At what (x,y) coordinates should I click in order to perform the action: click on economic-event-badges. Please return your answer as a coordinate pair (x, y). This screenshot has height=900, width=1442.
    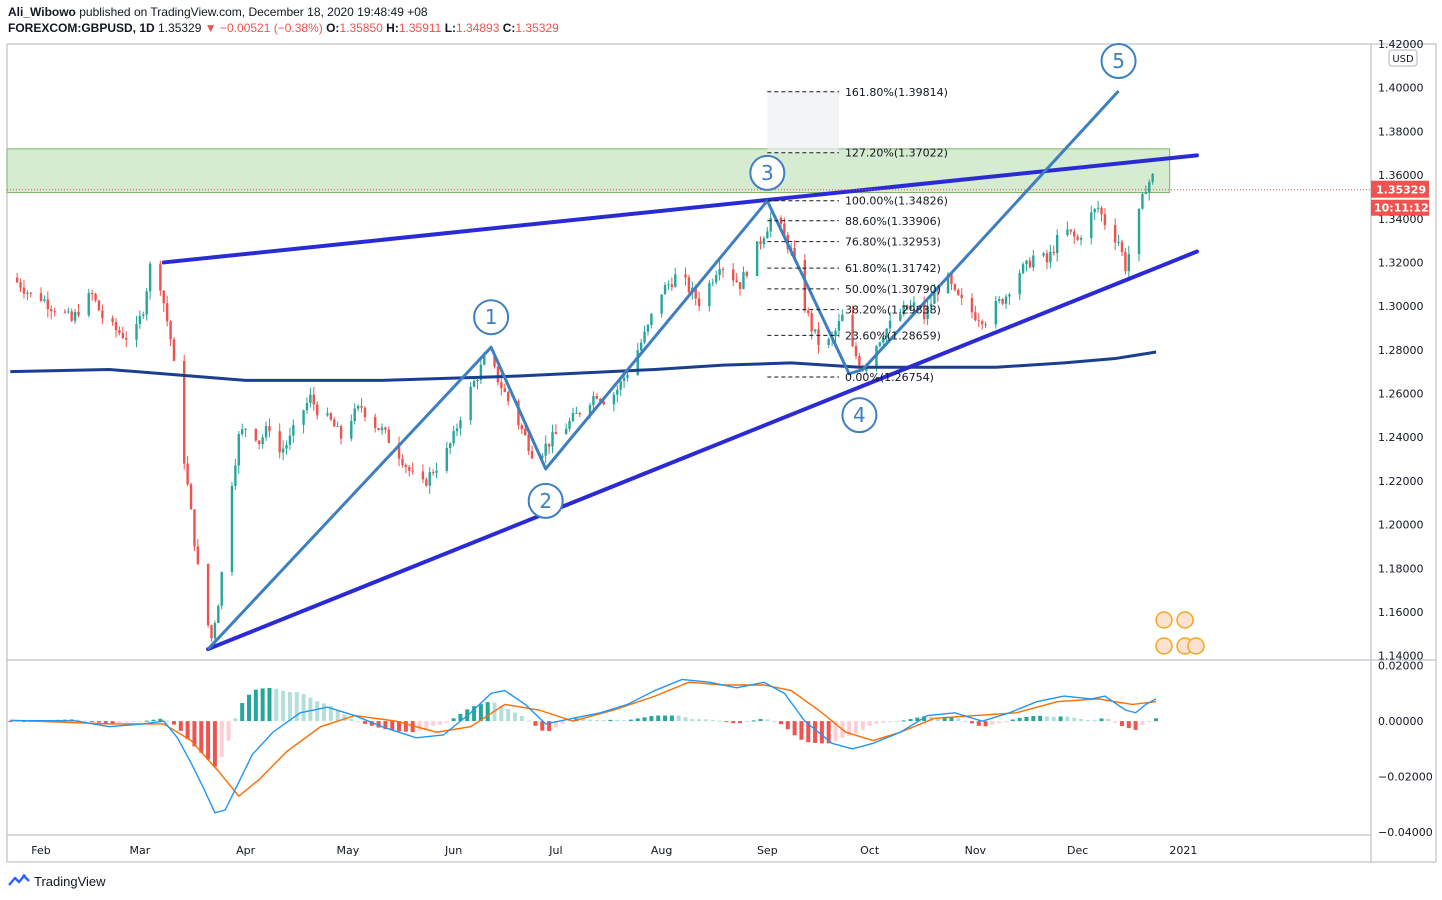
    Looking at the image, I should click on (1180, 633).